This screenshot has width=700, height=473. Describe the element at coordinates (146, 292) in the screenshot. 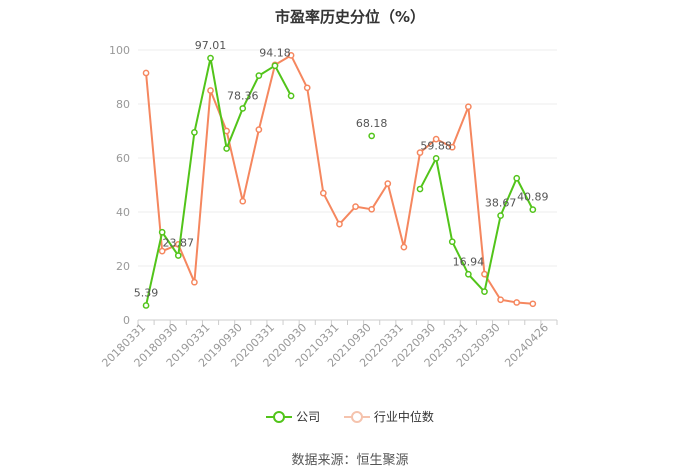

I see `data-label: 5.39` at that location.